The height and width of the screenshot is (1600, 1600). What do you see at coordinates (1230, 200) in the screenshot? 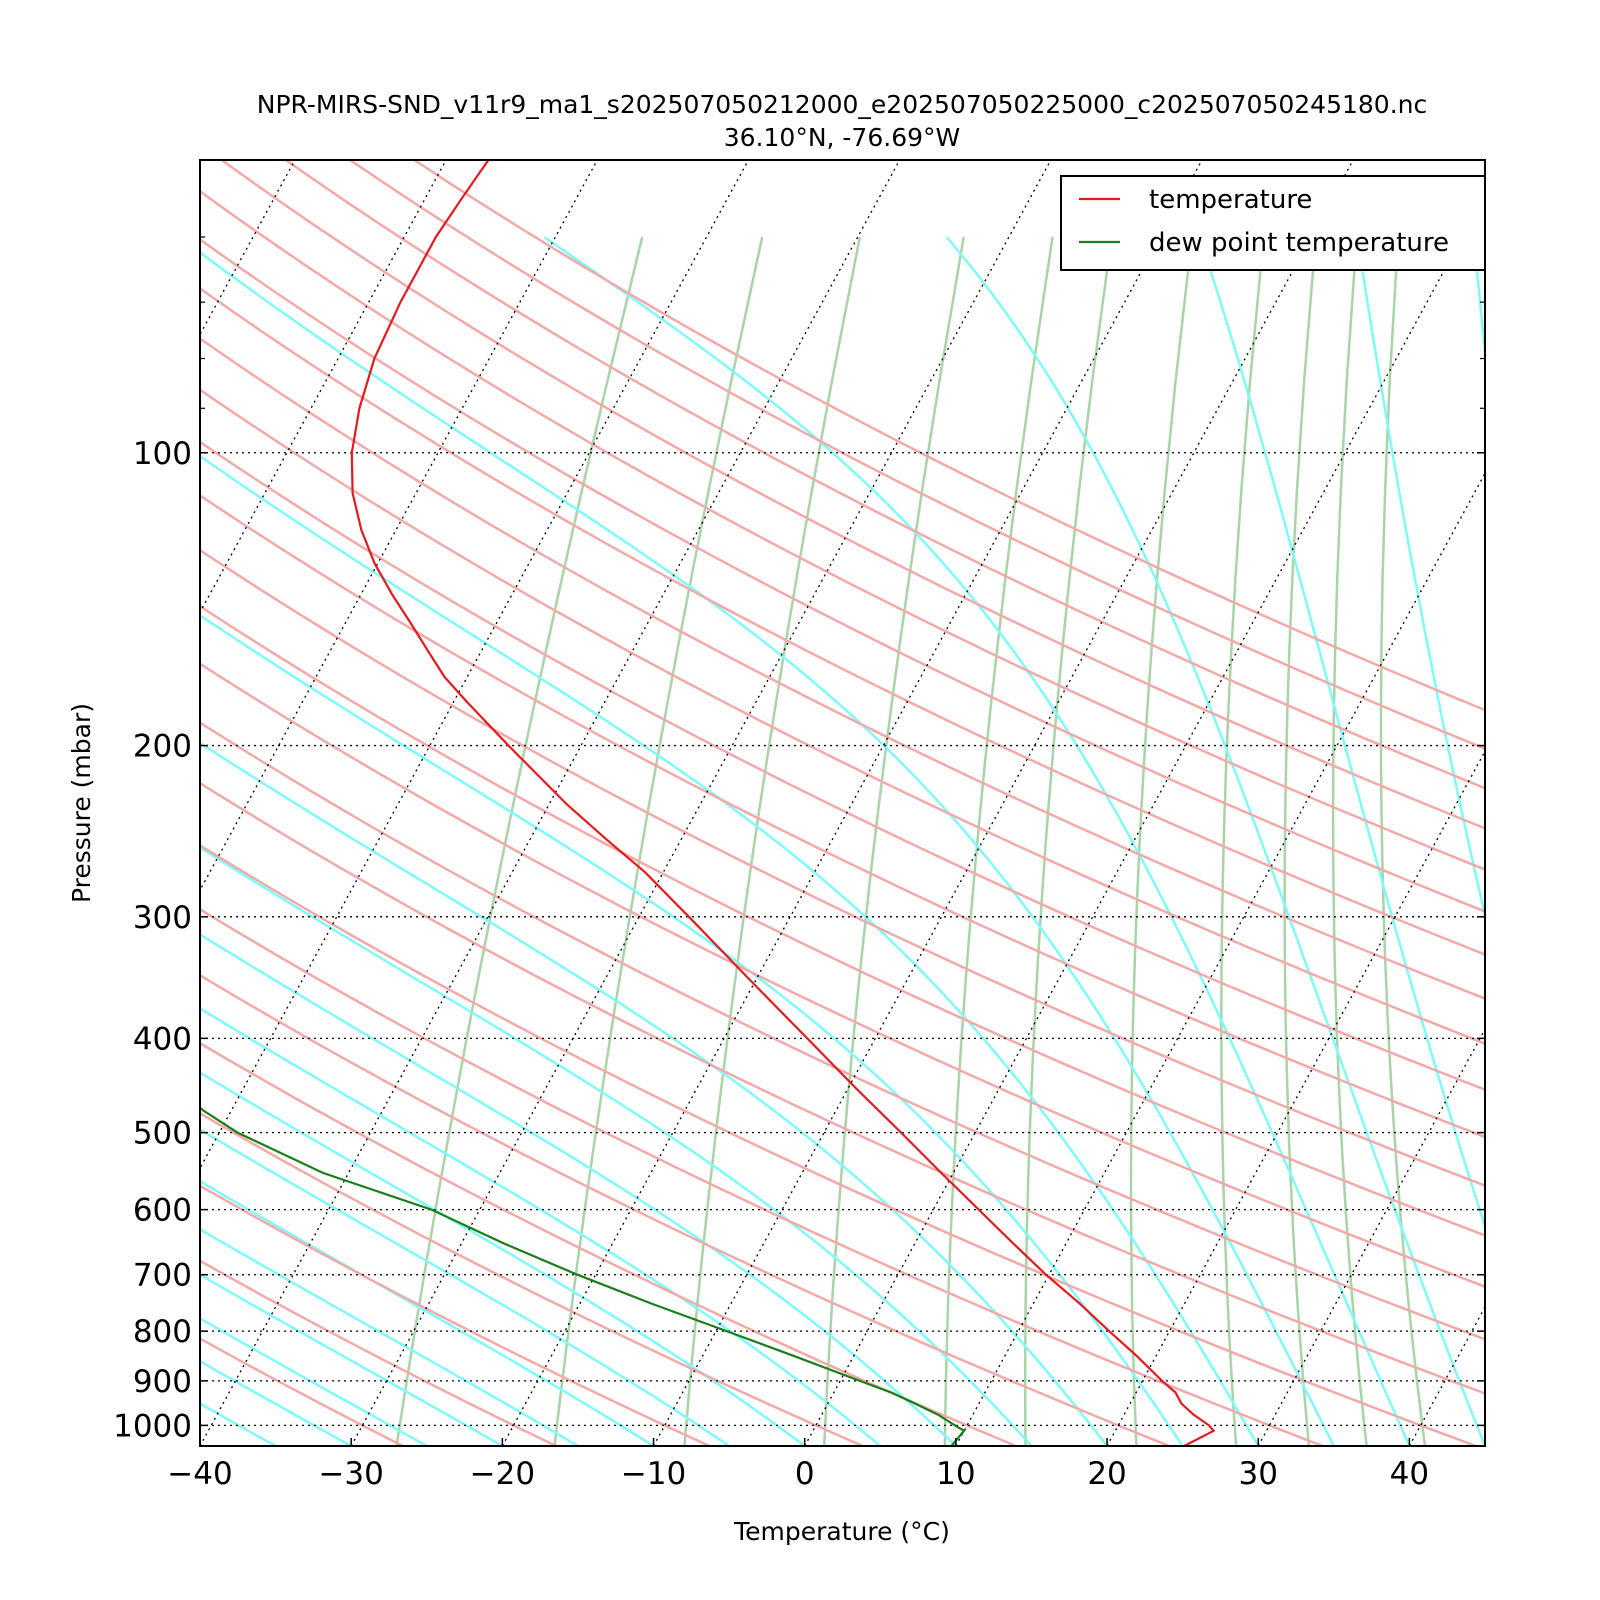
I see `legend-temperature-label: temperature` at bounding box center [1230, 200].